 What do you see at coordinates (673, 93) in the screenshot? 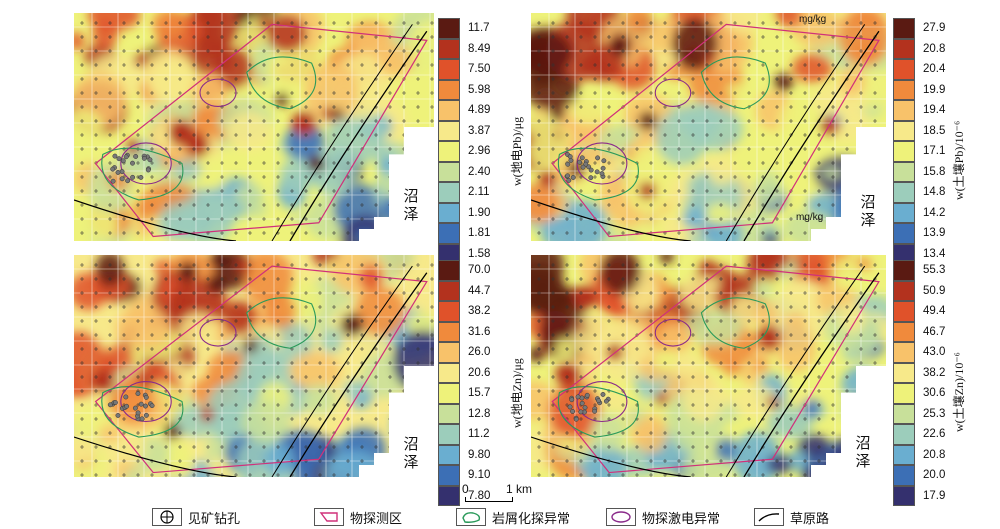
I see `ip-anomaly-outline` at bounding box center [673, 93].